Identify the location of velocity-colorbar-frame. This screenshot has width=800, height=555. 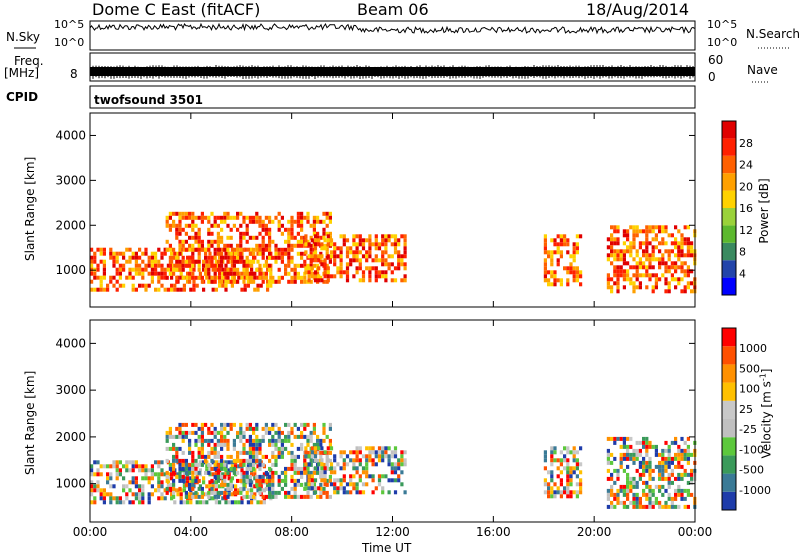
(729, 419).